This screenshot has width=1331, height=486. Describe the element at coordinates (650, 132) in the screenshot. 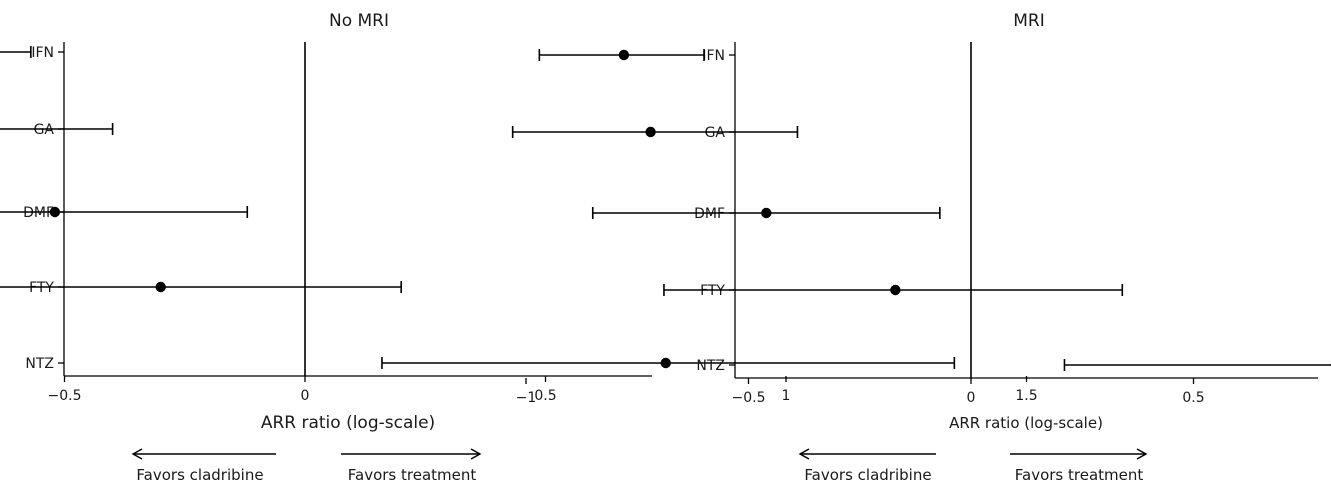

I see `point-estimate-ga` at that location.